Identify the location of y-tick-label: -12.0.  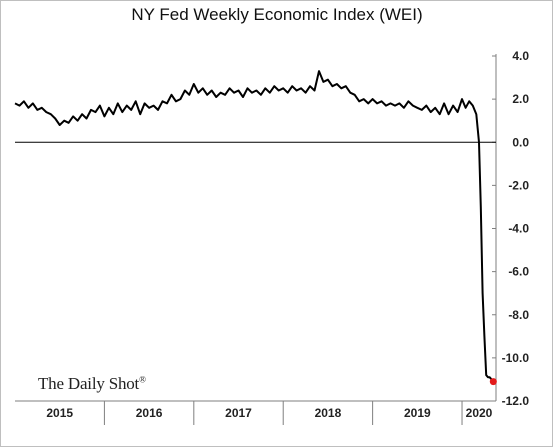
(516, 401).